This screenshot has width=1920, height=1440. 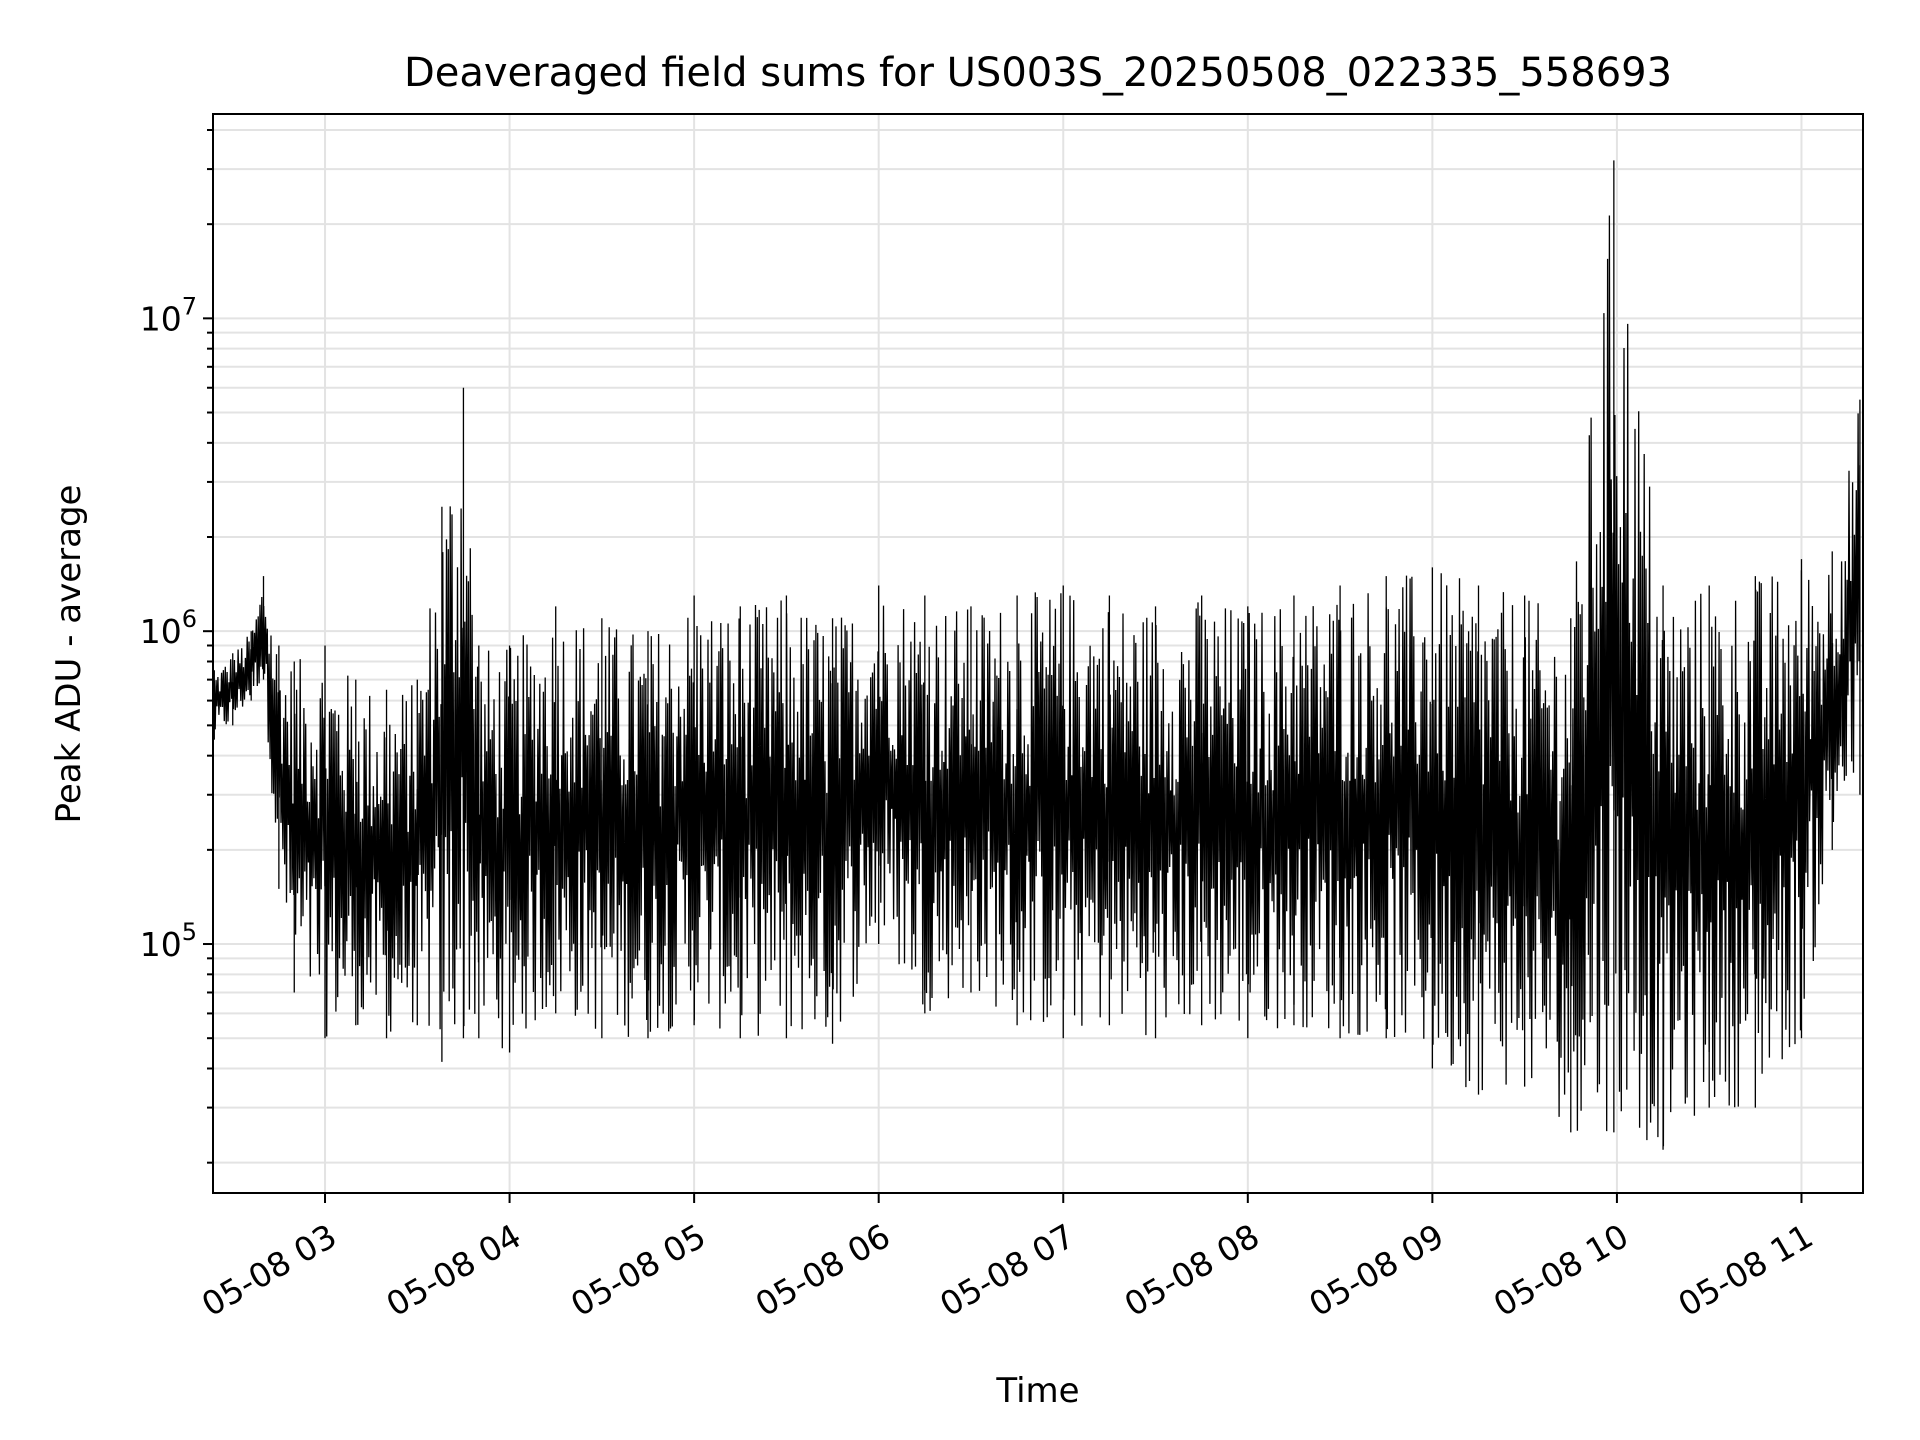 What do you see at coordinates (823, 1270) in the screenshot?
I see `x-tick-label: 05-08 06` at bounding box center [823, 1270].